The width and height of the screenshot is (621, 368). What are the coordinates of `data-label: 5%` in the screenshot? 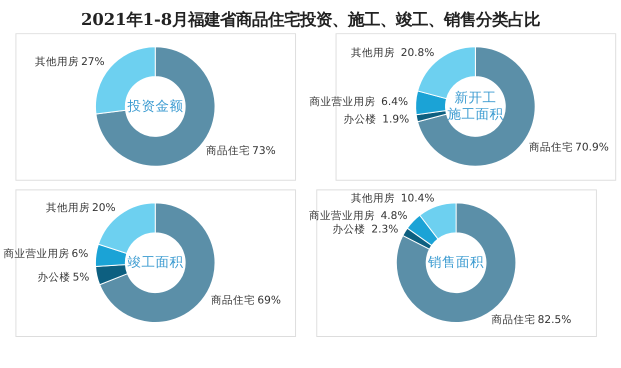 It's located at (81, 277).